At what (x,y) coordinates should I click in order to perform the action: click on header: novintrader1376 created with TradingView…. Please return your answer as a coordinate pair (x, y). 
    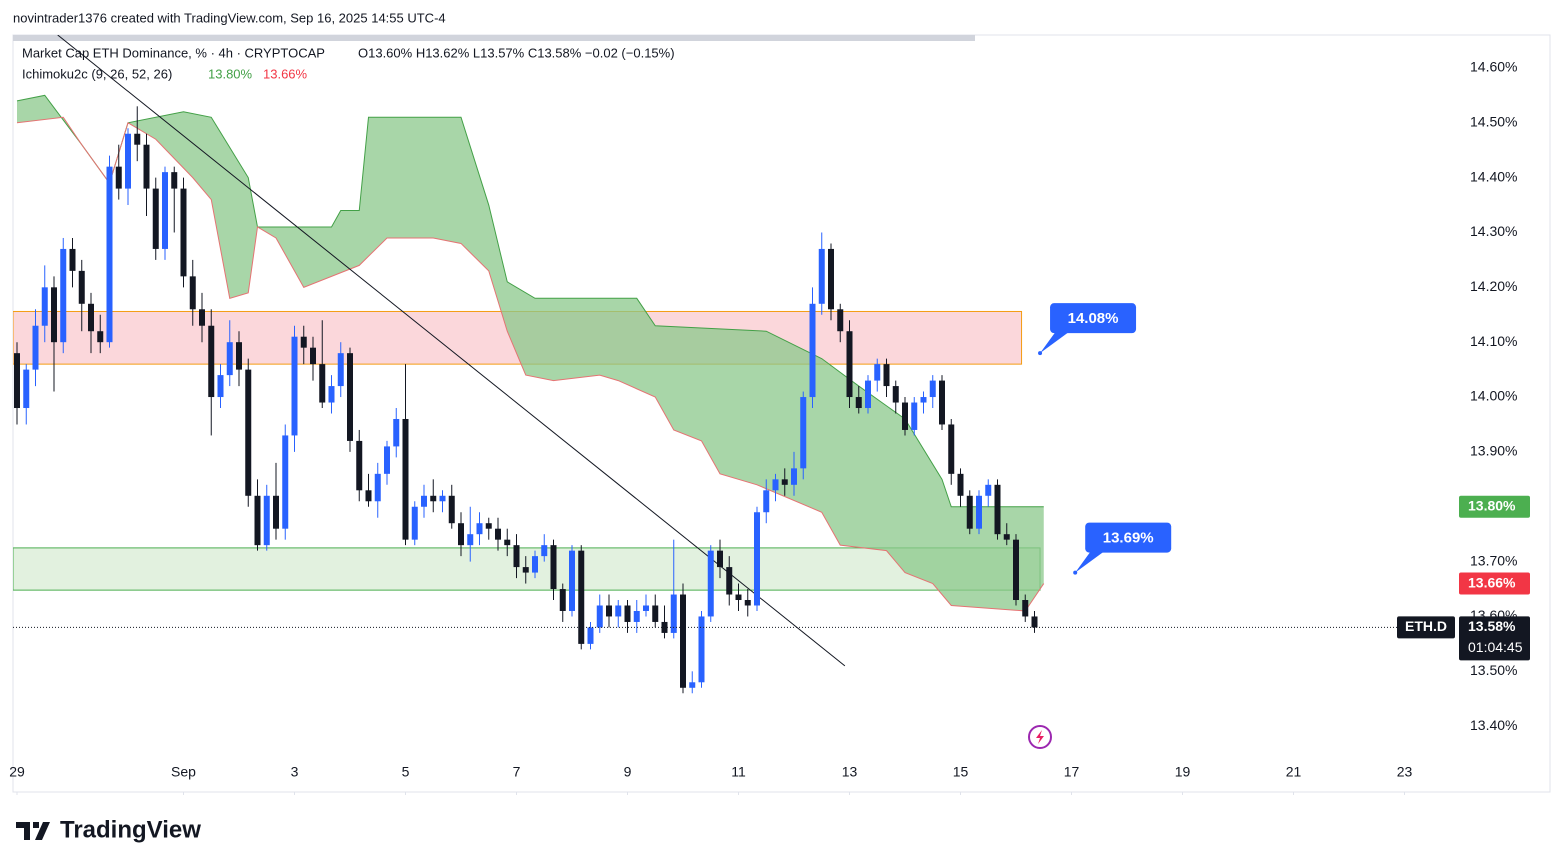
    Looking at the image, I should click on (229, 17).